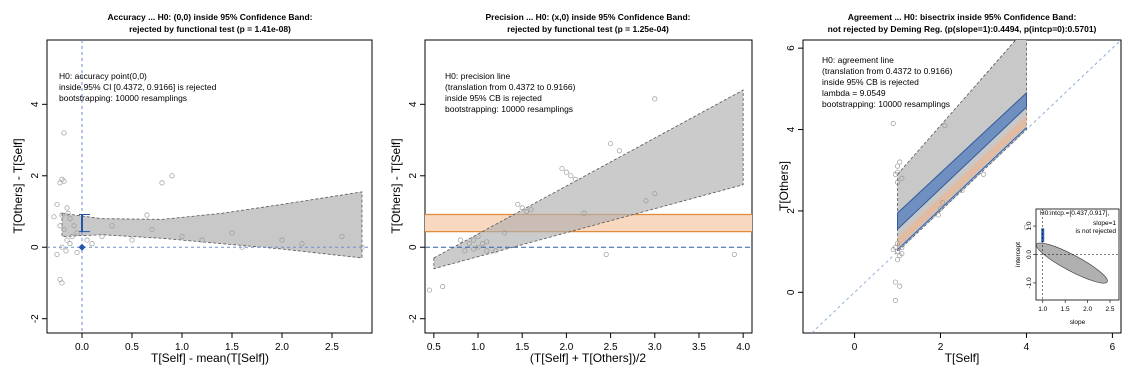 This screenshot has width=1123, height=376. Describe the element at coordinates (1113, 347) in the screenshot. I see `x-tick-label: 6` at that location.